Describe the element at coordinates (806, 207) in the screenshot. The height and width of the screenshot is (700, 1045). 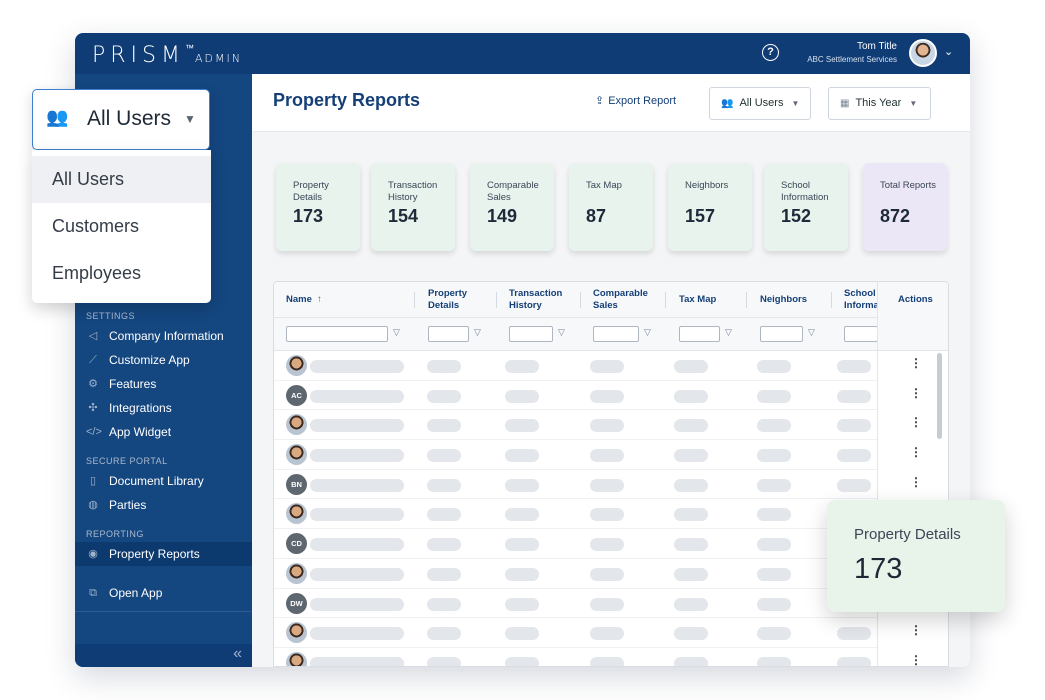
I see `stat-card-school-information: School Information 152` at that location.